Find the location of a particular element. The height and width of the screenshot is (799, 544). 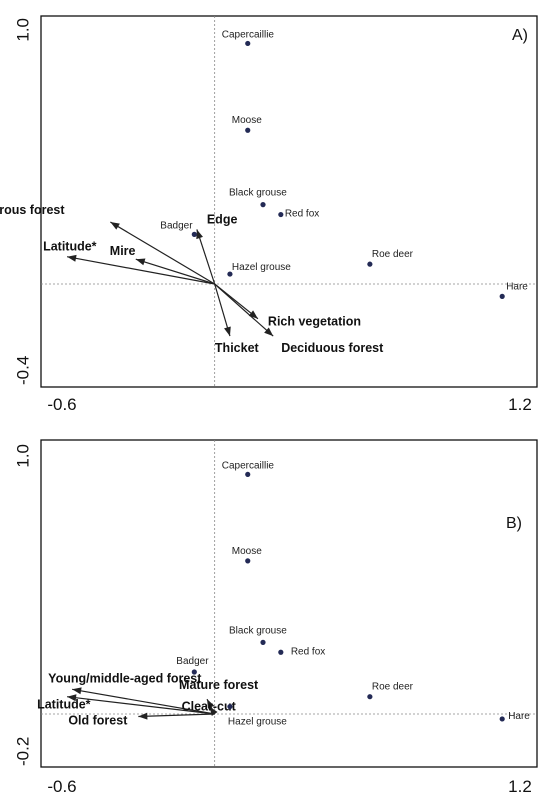

vector-label-clear-cut: Clear-cut is located at coordinates (209, 707).